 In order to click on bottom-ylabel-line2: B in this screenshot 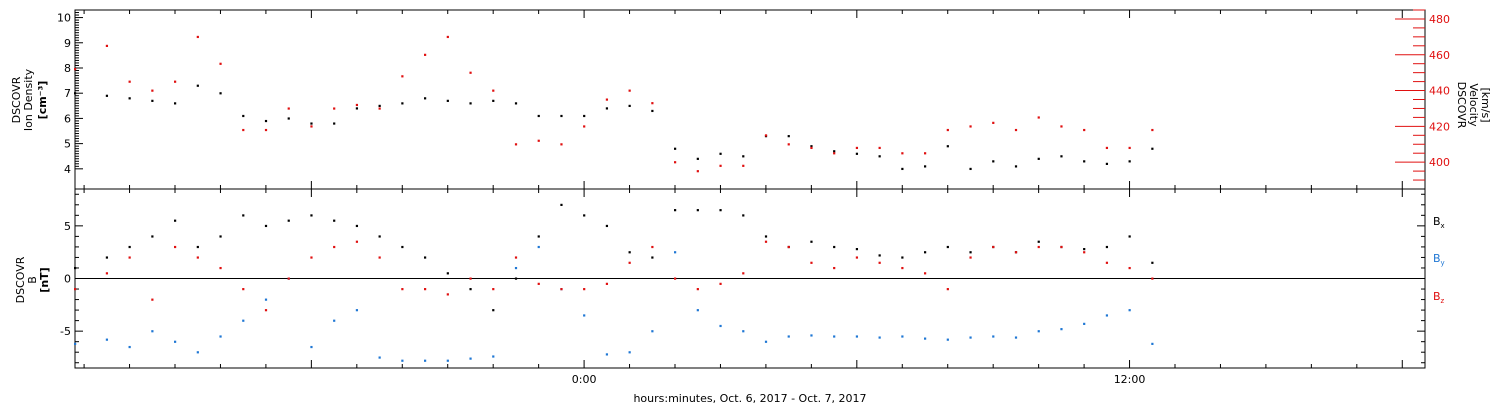, I will do `click(32, 280)`.